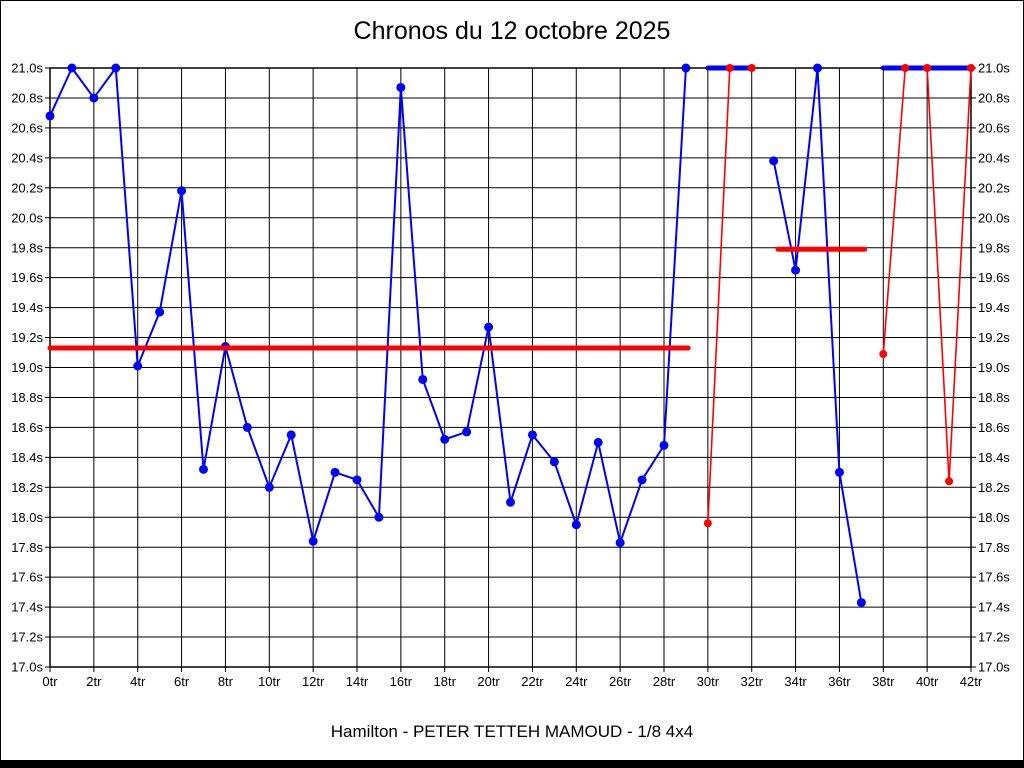 The image size is (1024, 768). What do you see at coordinates (817, 335) in the screenshot?
I see `lap-times-blue-line` at bounding box center [817, 335].